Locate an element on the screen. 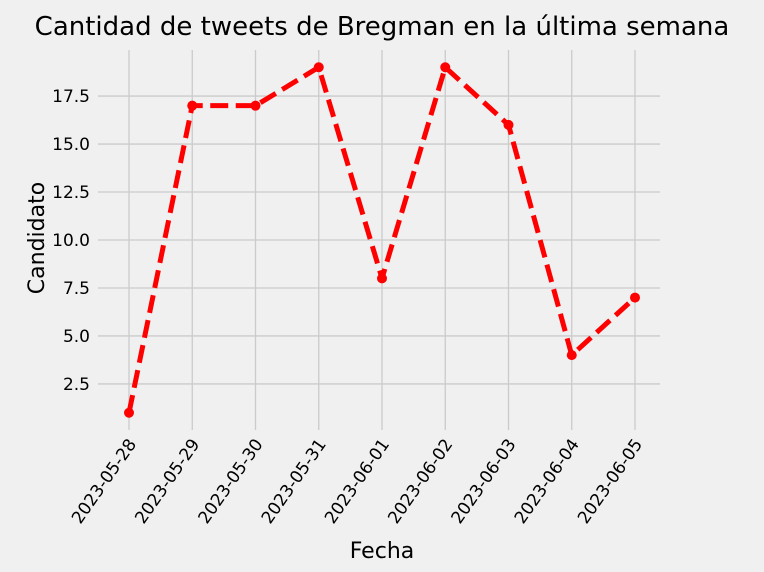 This screenshot has height=572, width=764. x-tick-label: 2023-06-05 is located at coordinates (610, 481).